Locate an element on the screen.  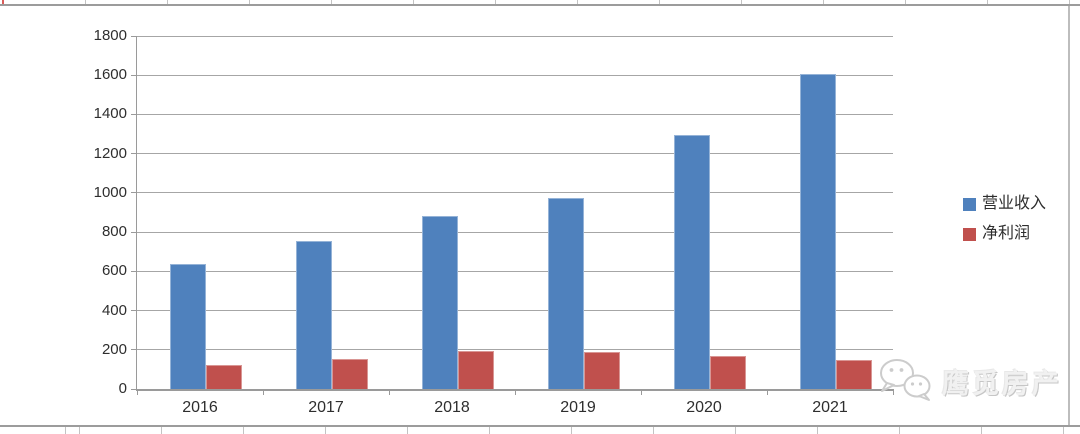
x-tick-label: 2020 is located at coordinates (704, 407).